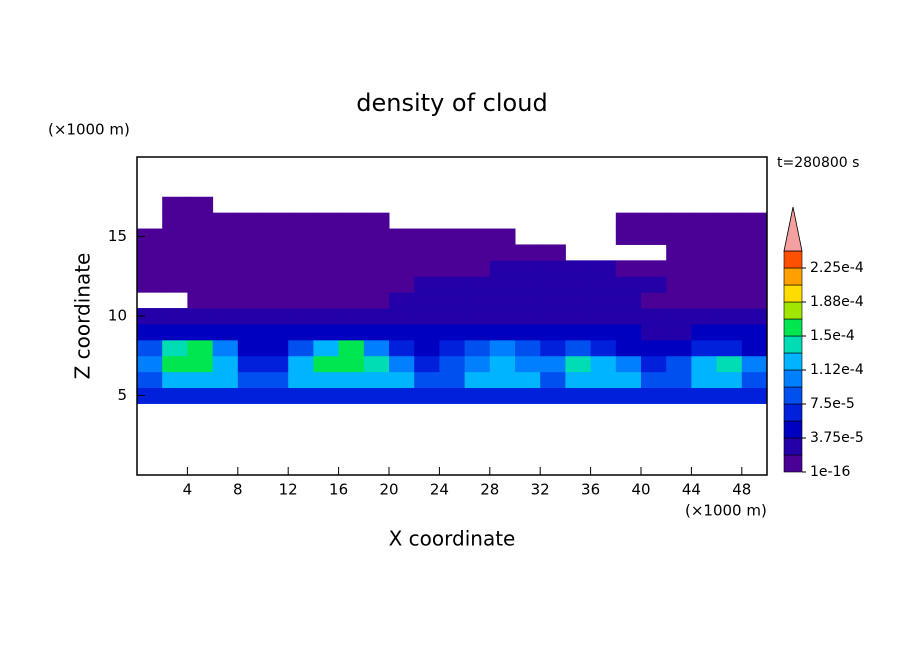  Describe the element at coordinates (439, 490) in the screenshot. I see `x-tick-label: 24` at that location.